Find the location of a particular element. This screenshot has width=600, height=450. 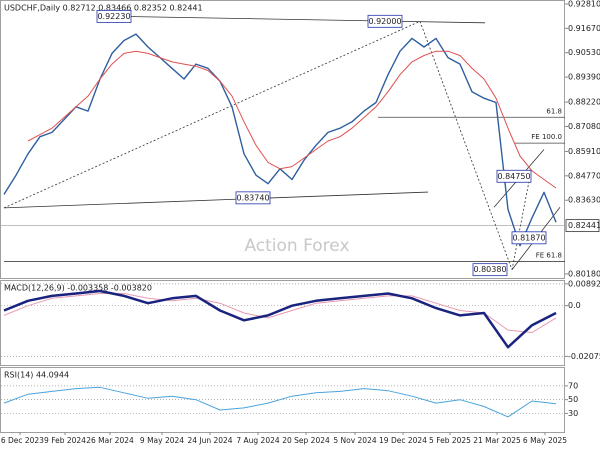

last-price-box is located at coordinates (582, 226).